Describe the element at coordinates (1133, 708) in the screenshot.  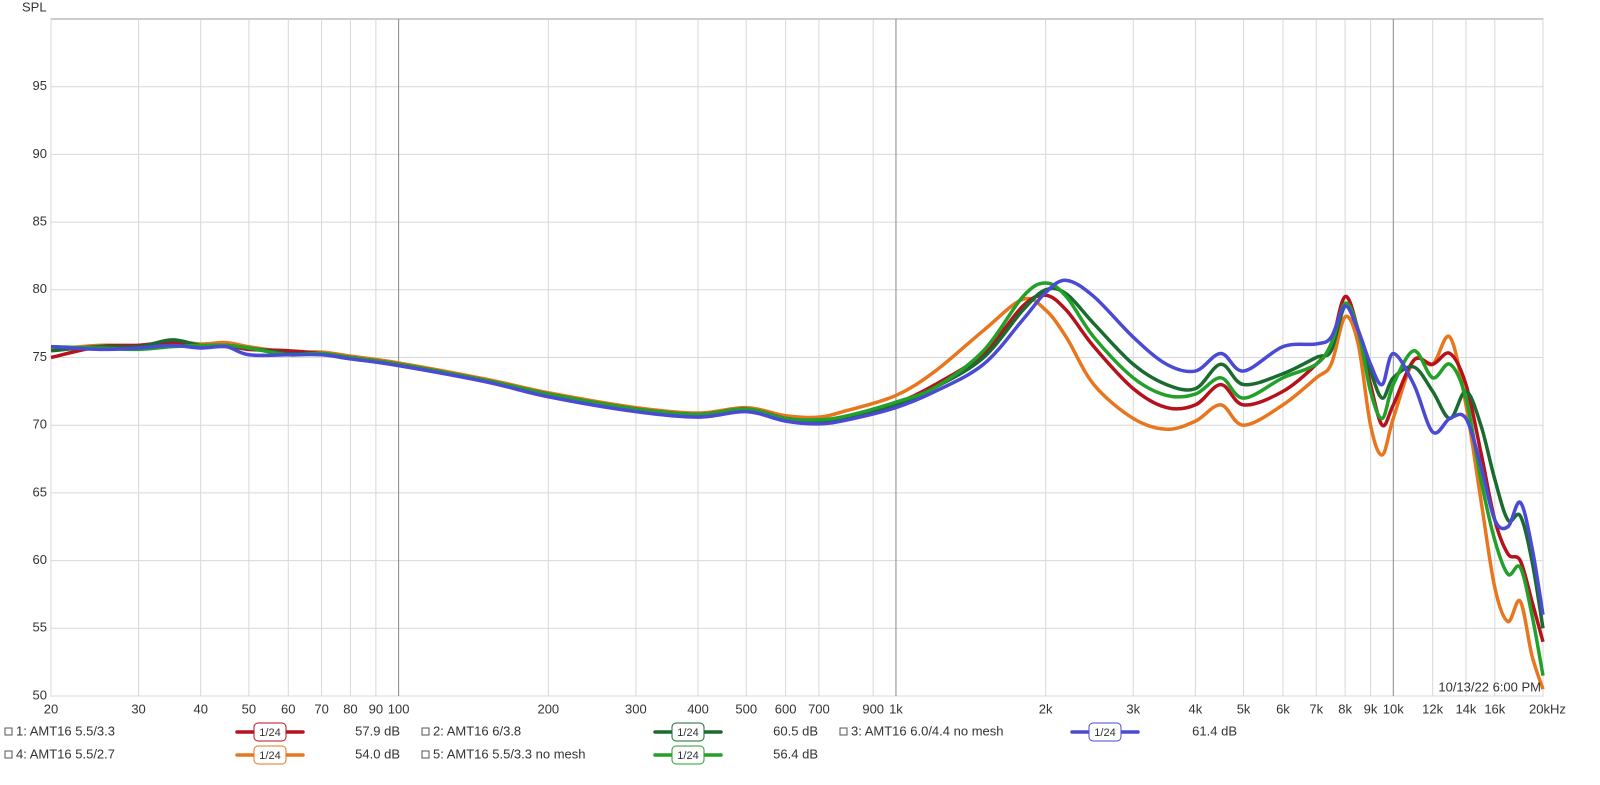
I see `x-tick-label: 3k` at that location.